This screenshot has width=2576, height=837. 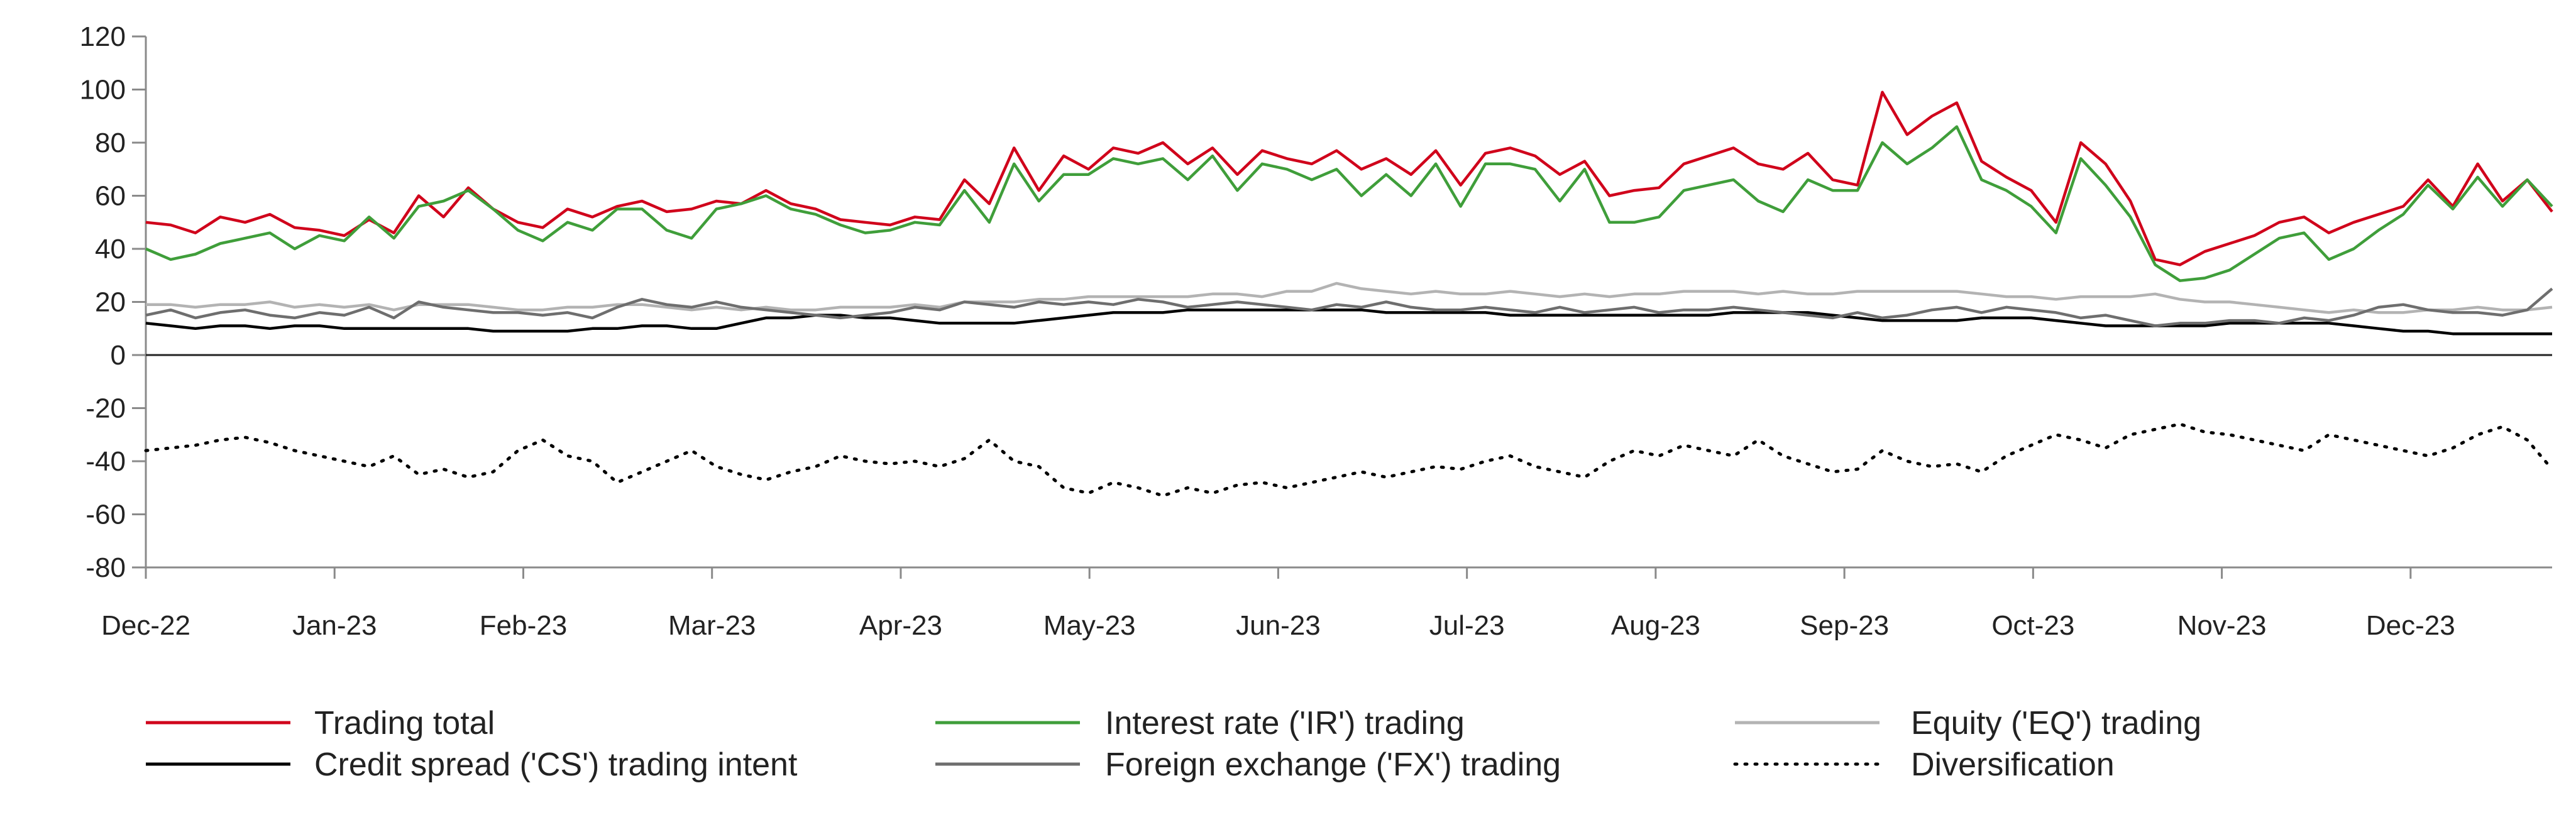 What do you see at coordinates (712, 625) in the screenshot?
I see `x-tick-label: Mar-23` at bounding box center [712, 625].